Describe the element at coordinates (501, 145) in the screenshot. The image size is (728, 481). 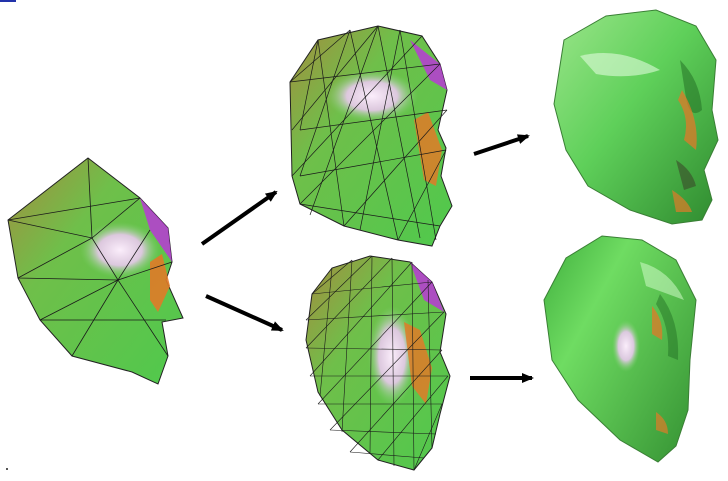
I see `arrow-refined-a-to-smooth-a` at that location.